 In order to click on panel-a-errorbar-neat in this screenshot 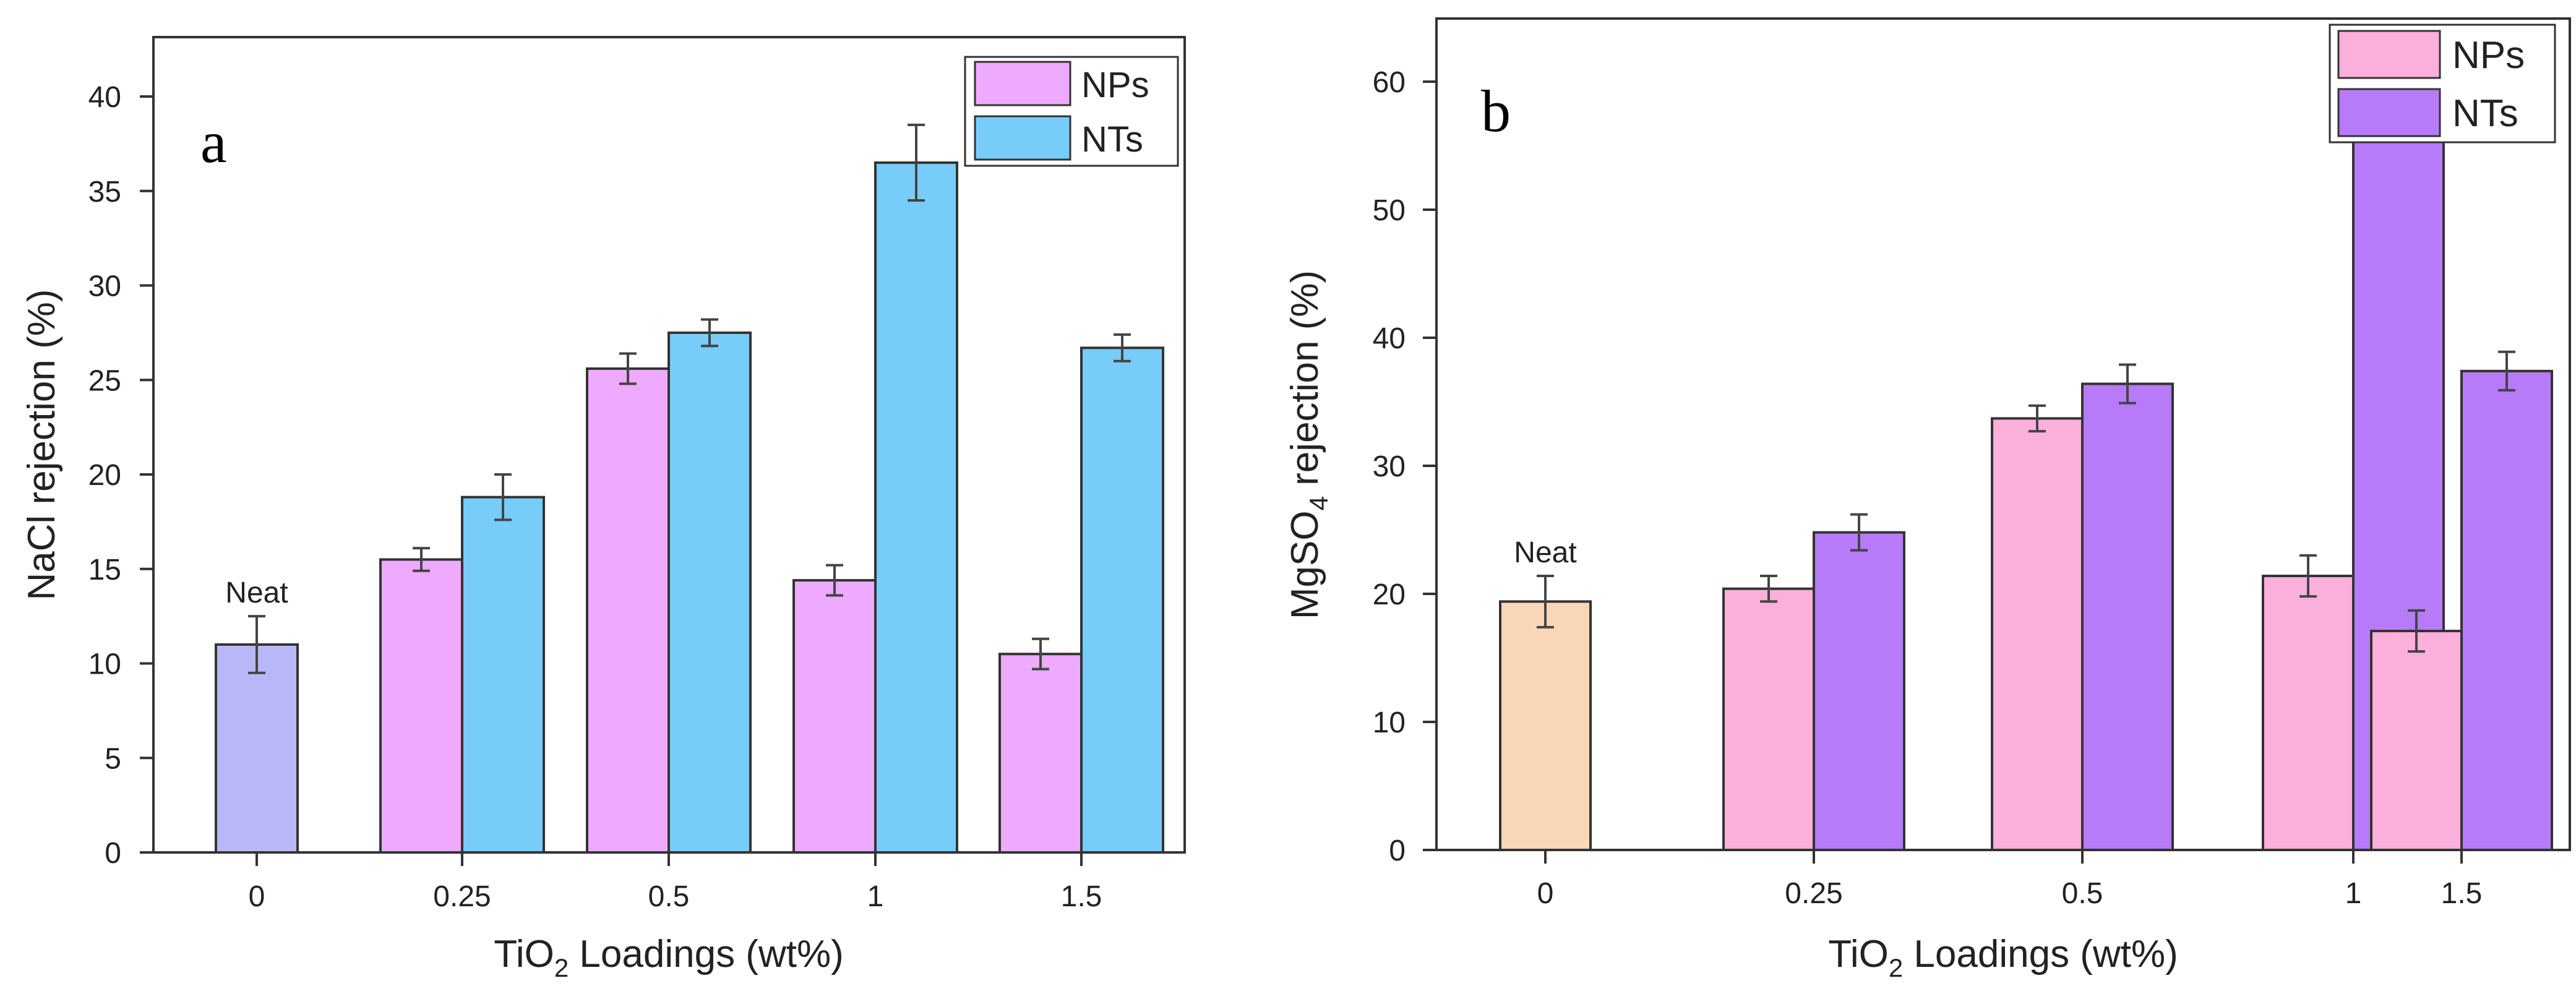, I will do `click(256, 644)`.